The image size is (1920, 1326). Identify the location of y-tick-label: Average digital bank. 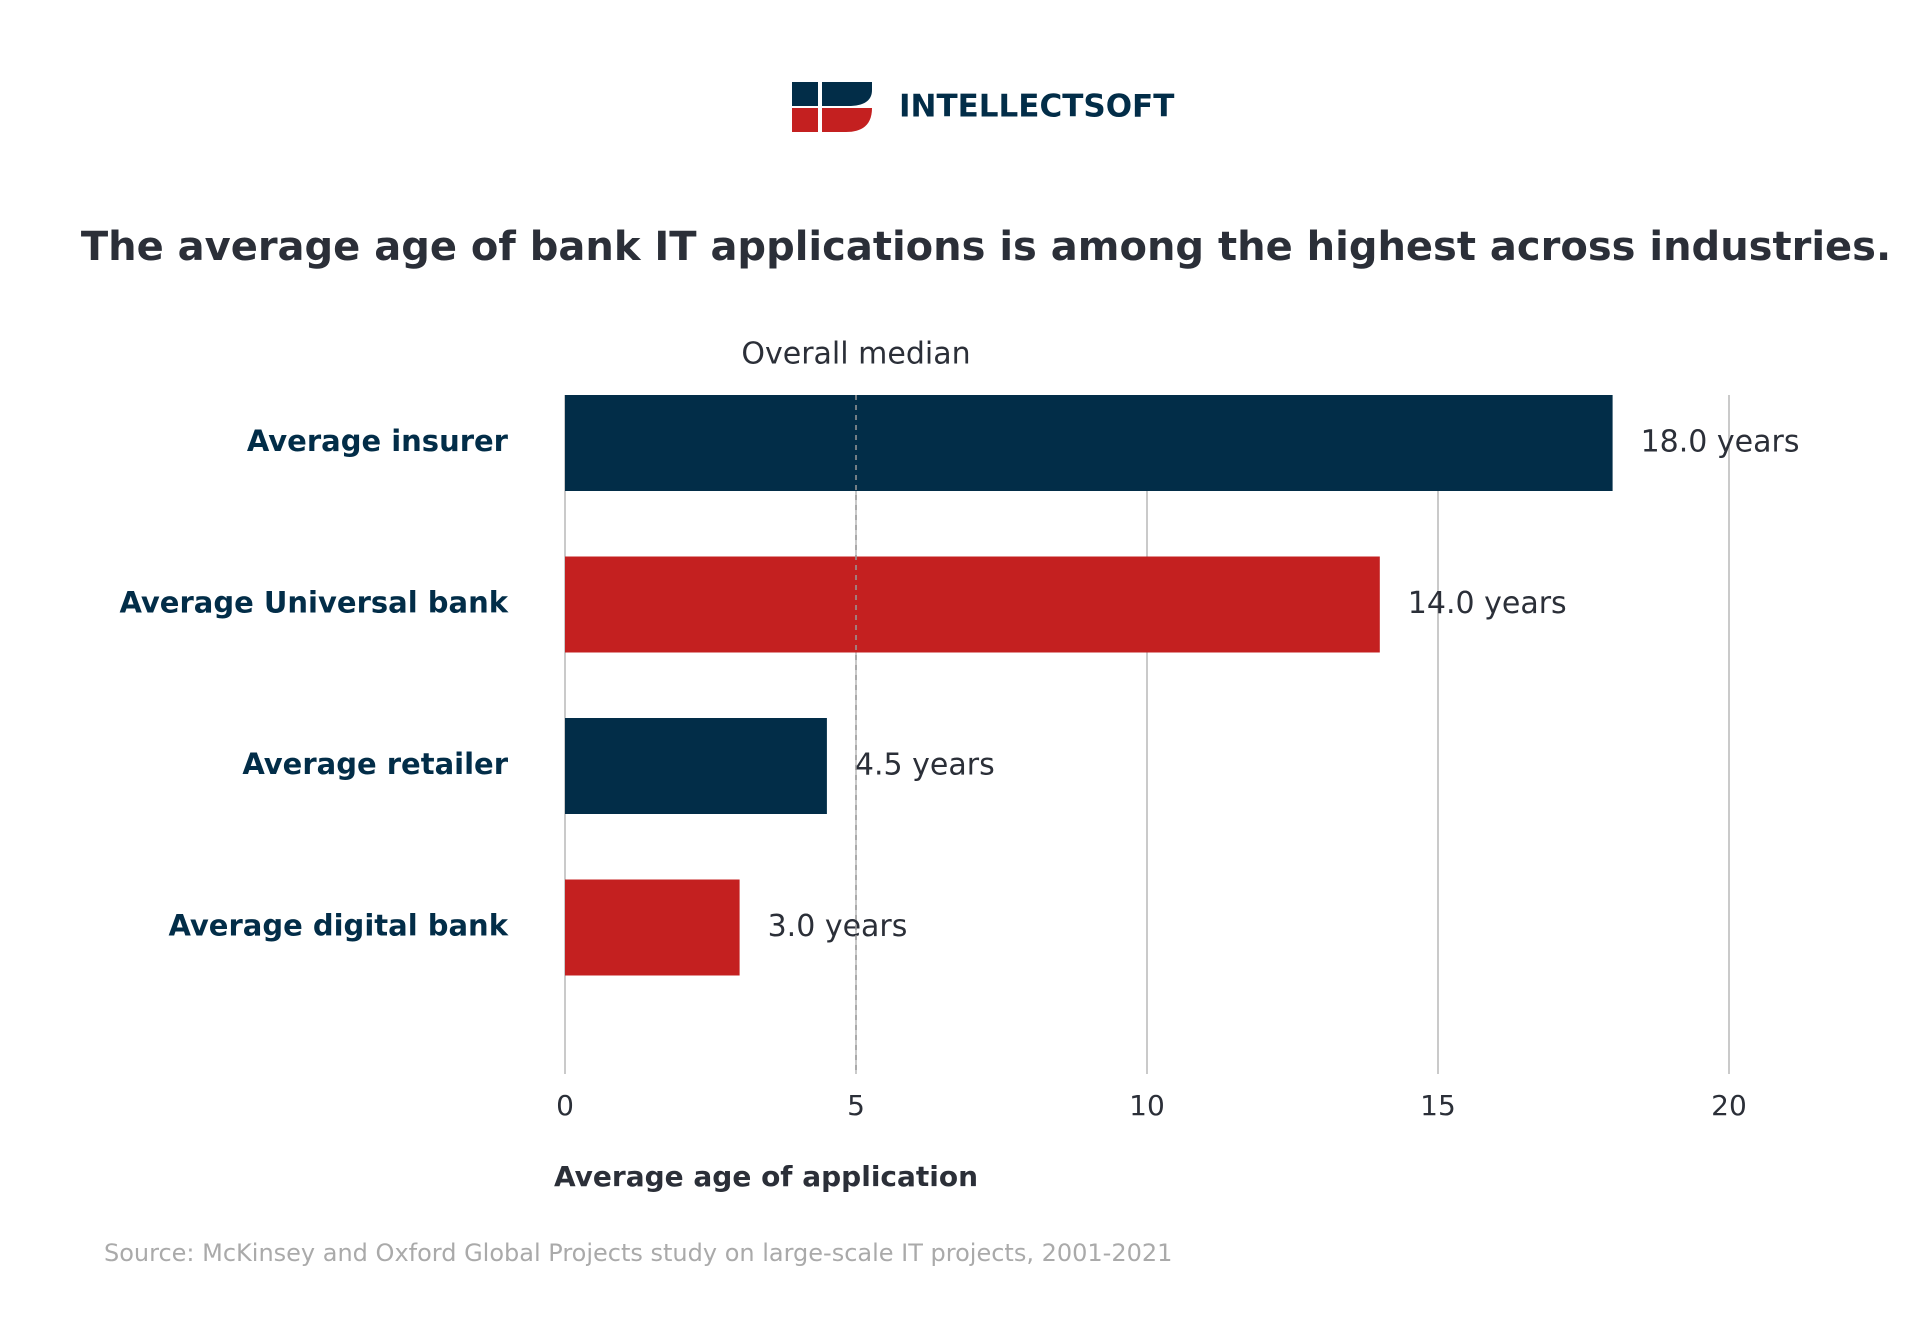
(338, 926).